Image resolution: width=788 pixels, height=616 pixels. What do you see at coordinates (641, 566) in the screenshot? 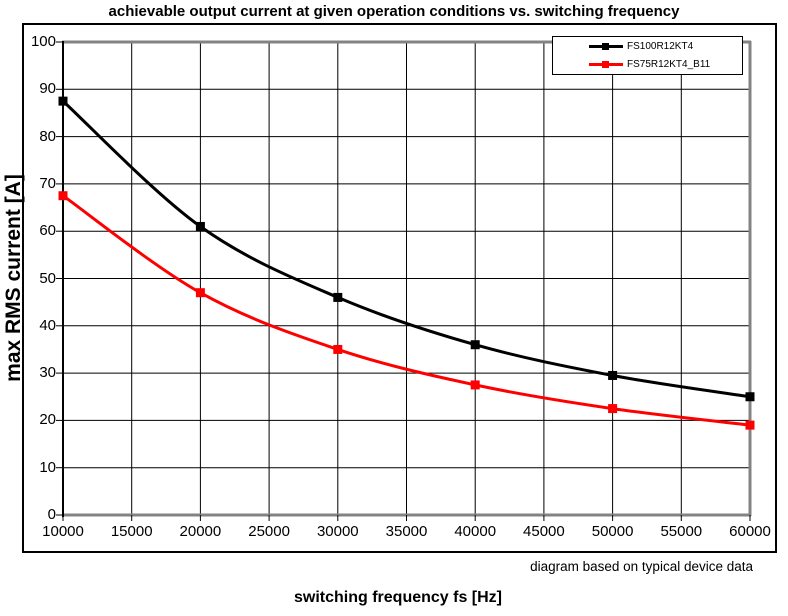
I see `footer-note: diagram based on typical device data` at bounding box center [641, 566].